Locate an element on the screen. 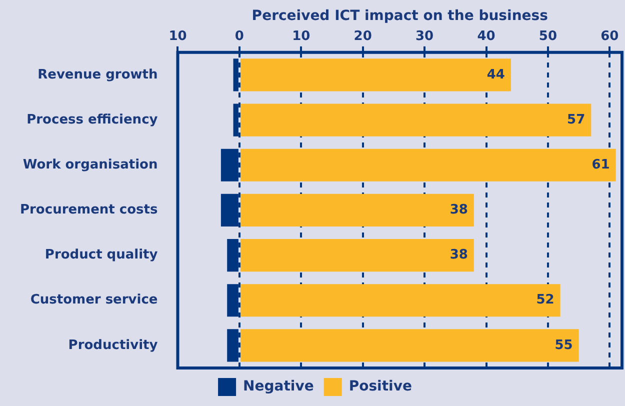  x-tick-label: 60 is located at coordinates (609, 36).